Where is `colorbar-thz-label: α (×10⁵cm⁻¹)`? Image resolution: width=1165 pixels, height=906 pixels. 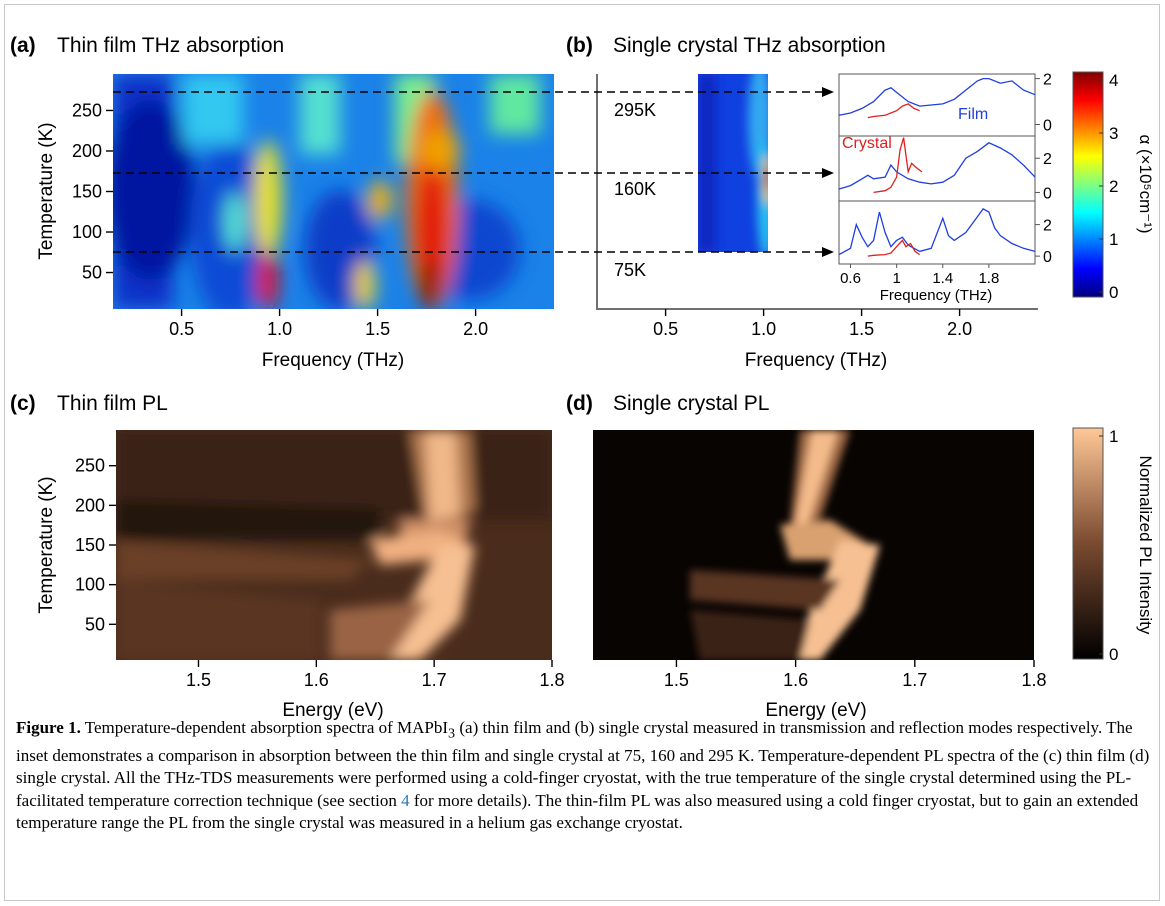 colorbar-thz-label: α (×10⁵cm⁻¹) is located at coordinates (1145, 183).